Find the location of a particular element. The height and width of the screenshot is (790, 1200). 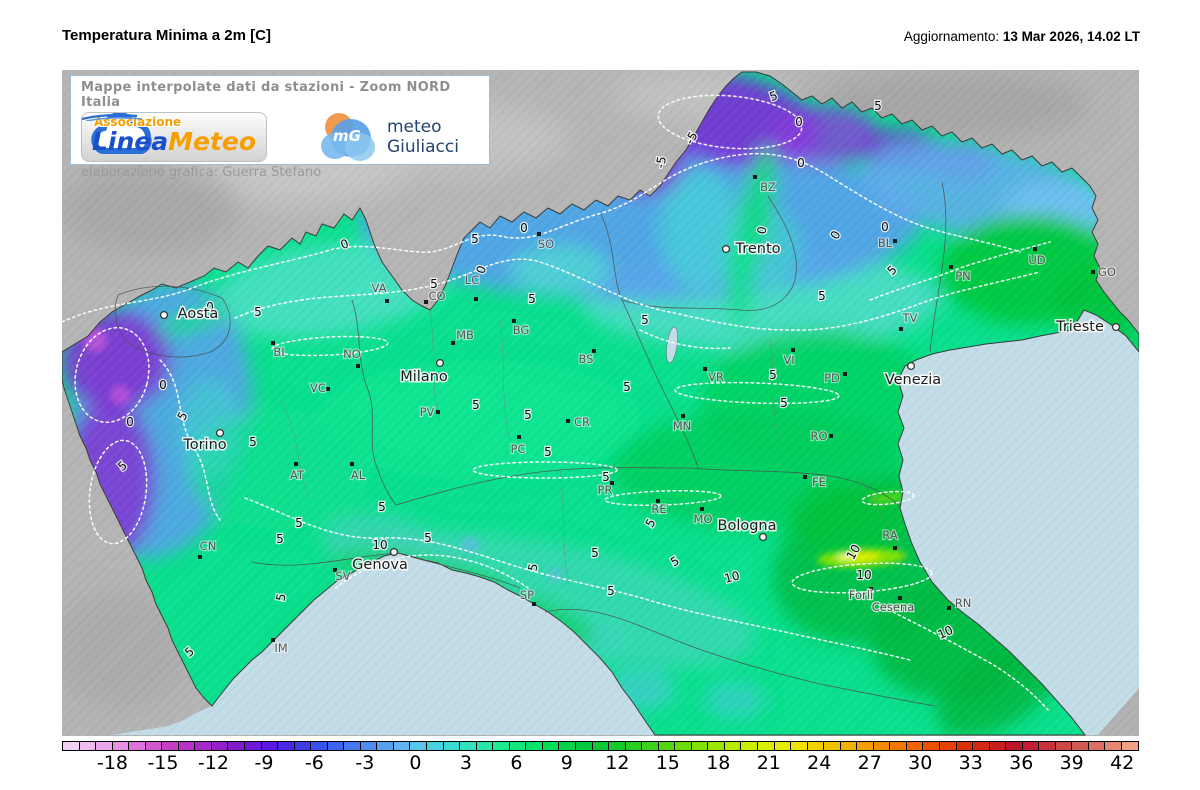

meteogiuliacci-name: meteo Giuliacci is located at coordinates (423, 137).